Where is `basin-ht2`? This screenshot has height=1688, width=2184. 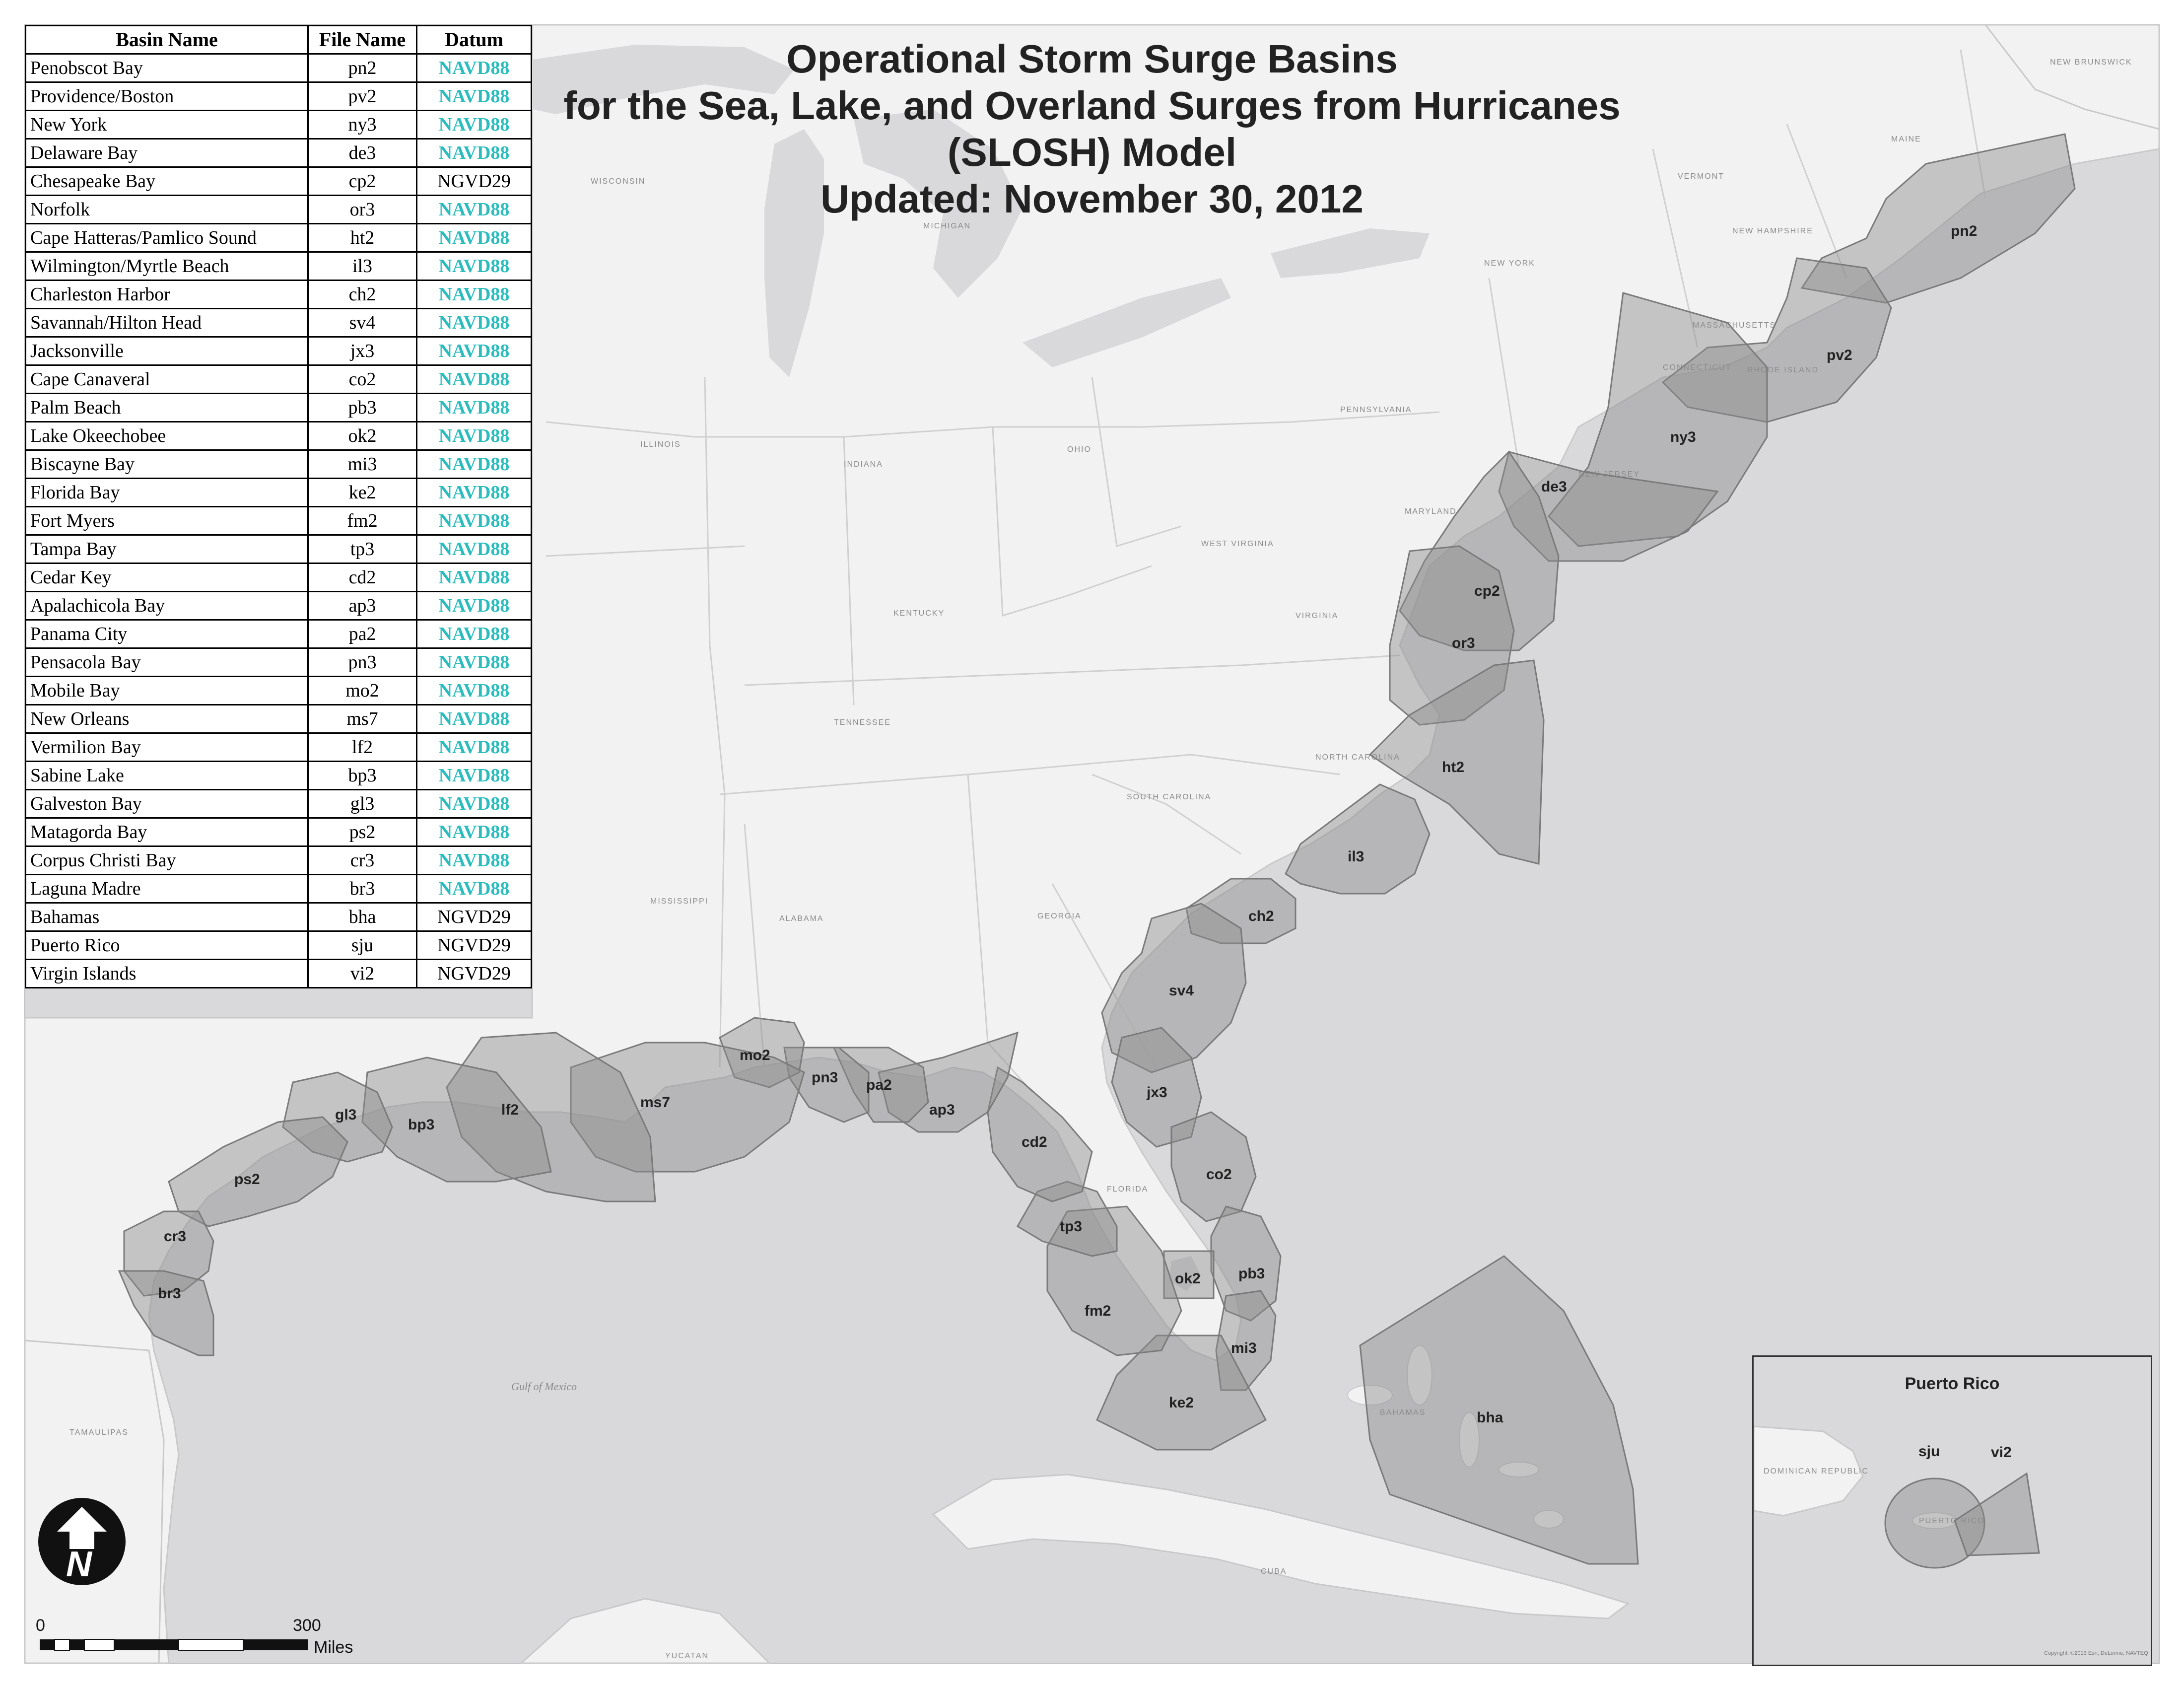 basin-ht2 is located at coordinates (1456, 762).